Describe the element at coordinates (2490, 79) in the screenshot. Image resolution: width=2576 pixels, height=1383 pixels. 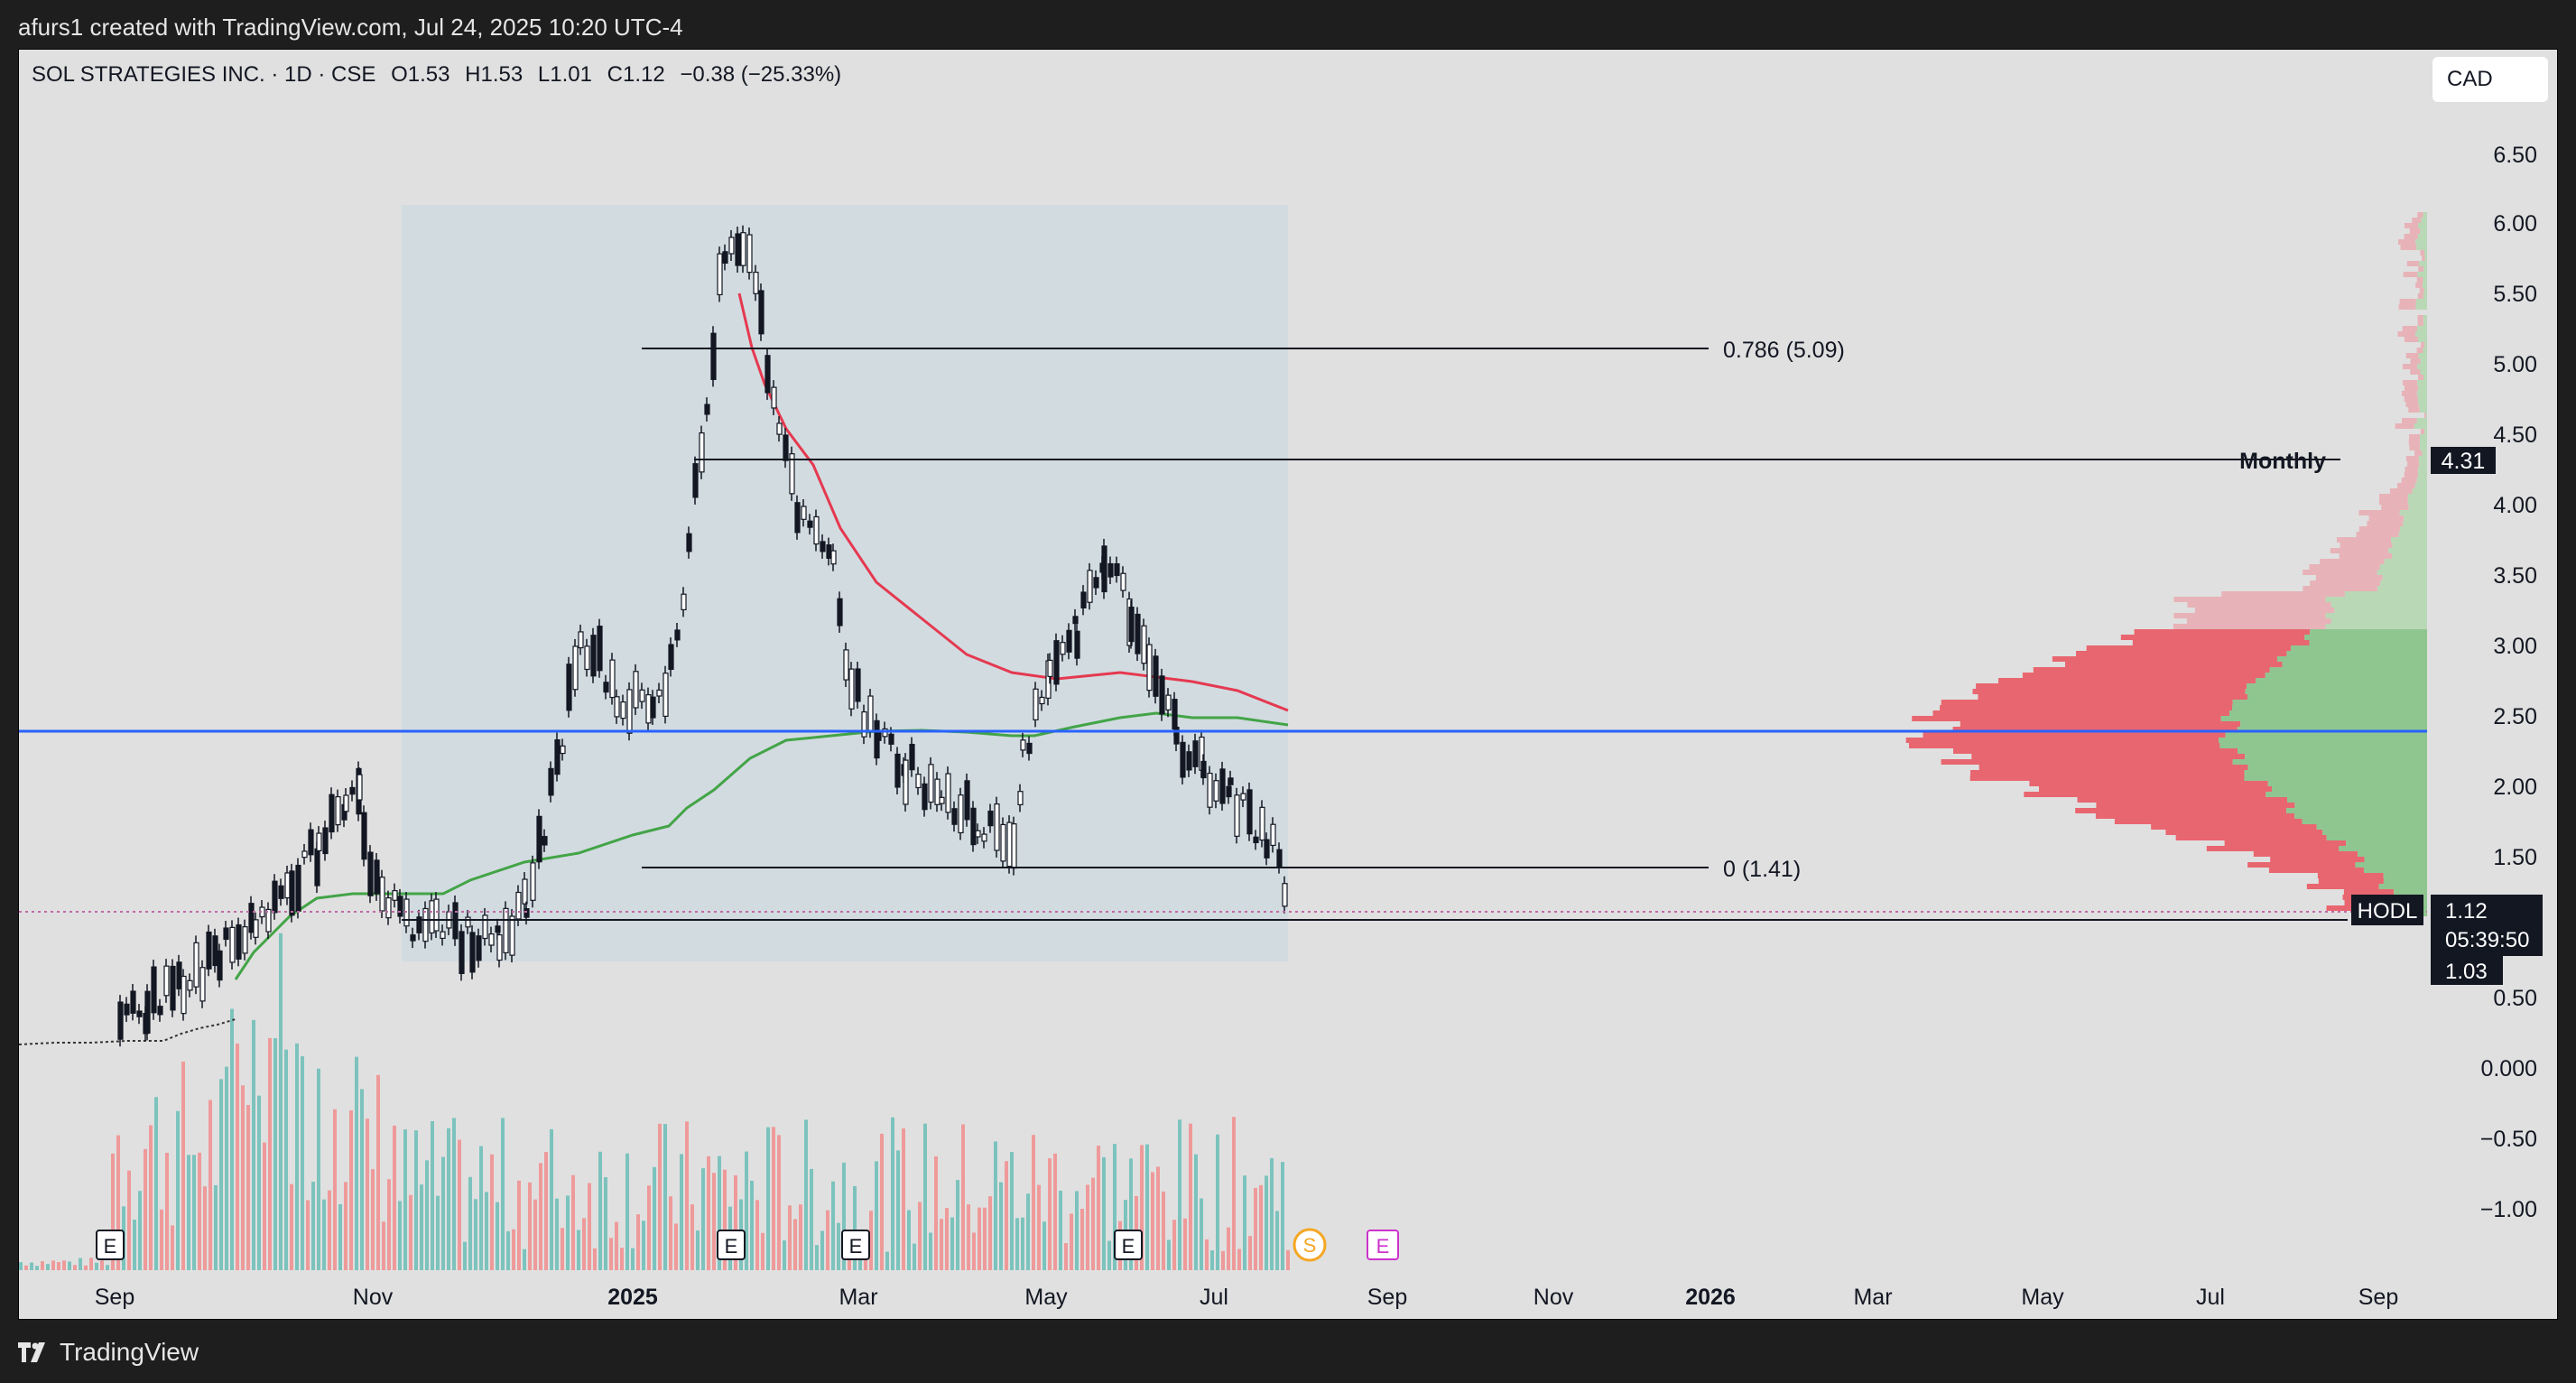
I see `currency-selector: CAD` at that location.